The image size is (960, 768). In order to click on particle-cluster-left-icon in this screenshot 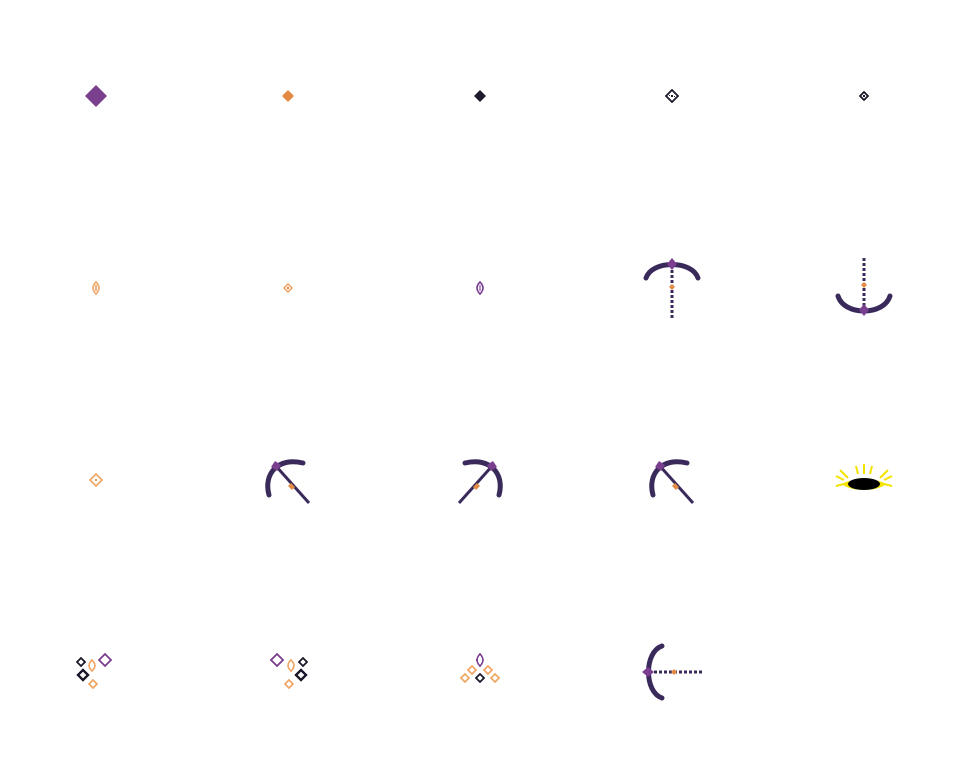, I will do `click(94, 671)`.